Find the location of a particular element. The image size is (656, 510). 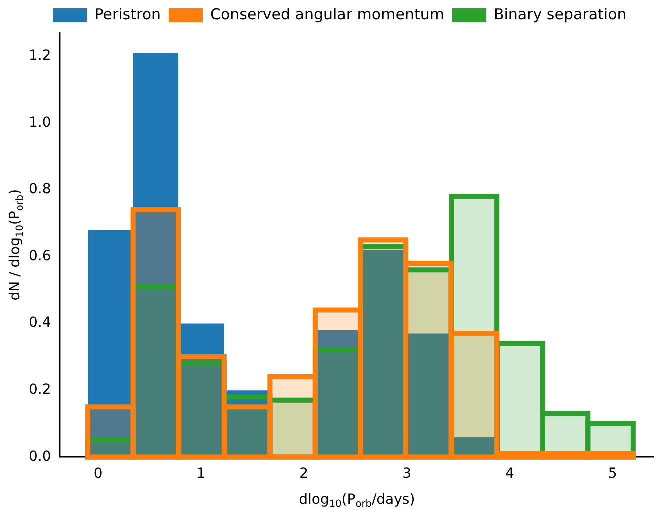

y-tick-label: 0.0 is located at coordinates (40, 456).